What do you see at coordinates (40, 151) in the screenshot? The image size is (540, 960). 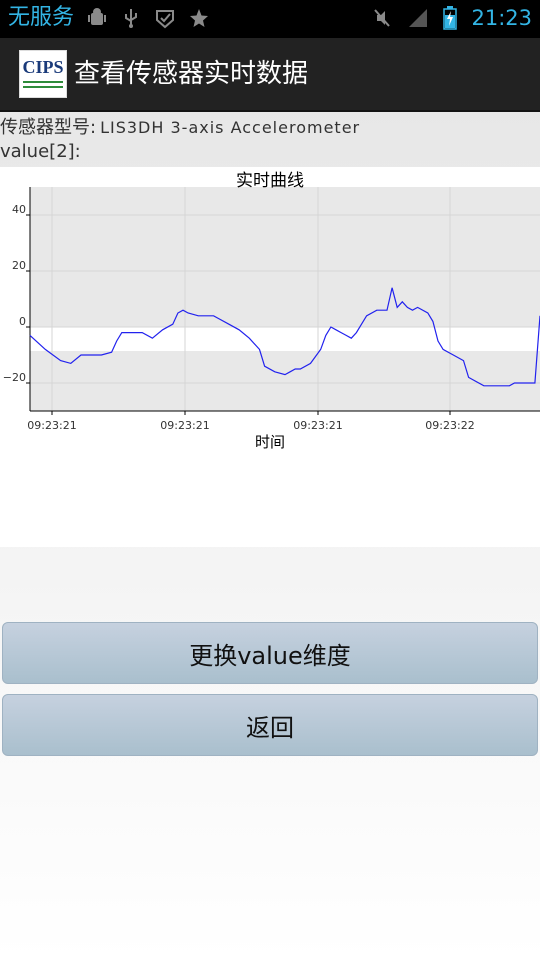 I see `value-label: value[2]:` at bounding box center [40, 151].